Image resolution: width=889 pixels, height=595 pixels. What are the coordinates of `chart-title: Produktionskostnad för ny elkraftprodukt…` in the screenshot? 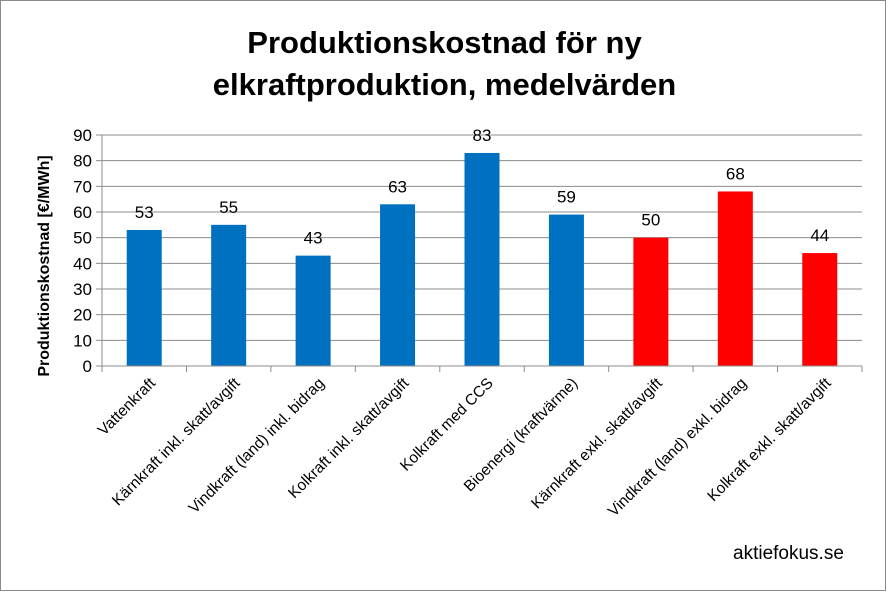 It's located at (444, 64).